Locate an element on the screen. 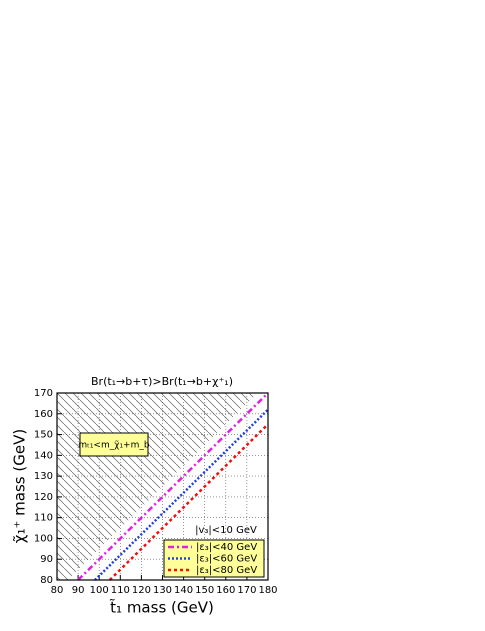 Image resolution: width=485 pixels, height=631 pixels. x-tick-label: 140 is located at coordinates (183, 590).